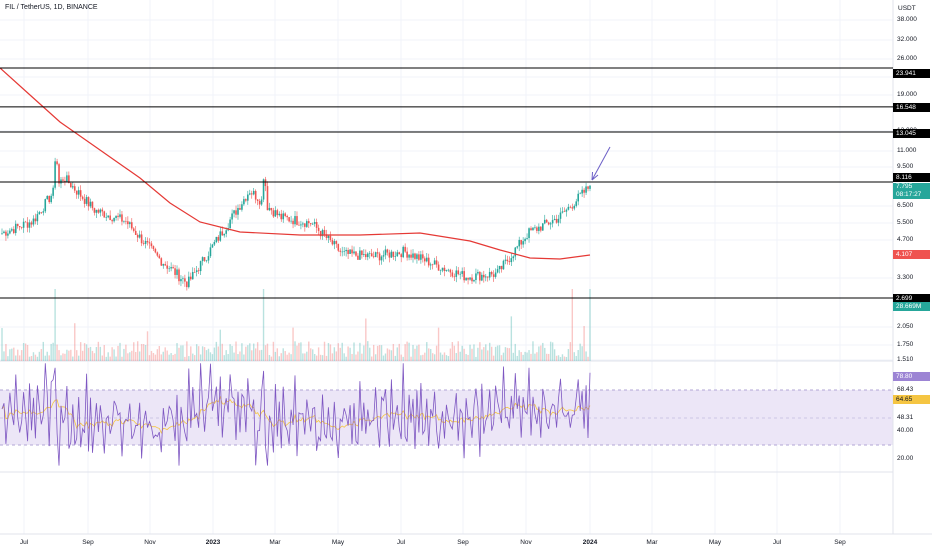  What do you see at coordinates (51, 7) in the screenshot?
I see `symbol-title: FIL / TetherUS, 1D, BINANCE` at bounding box center [51, 7].